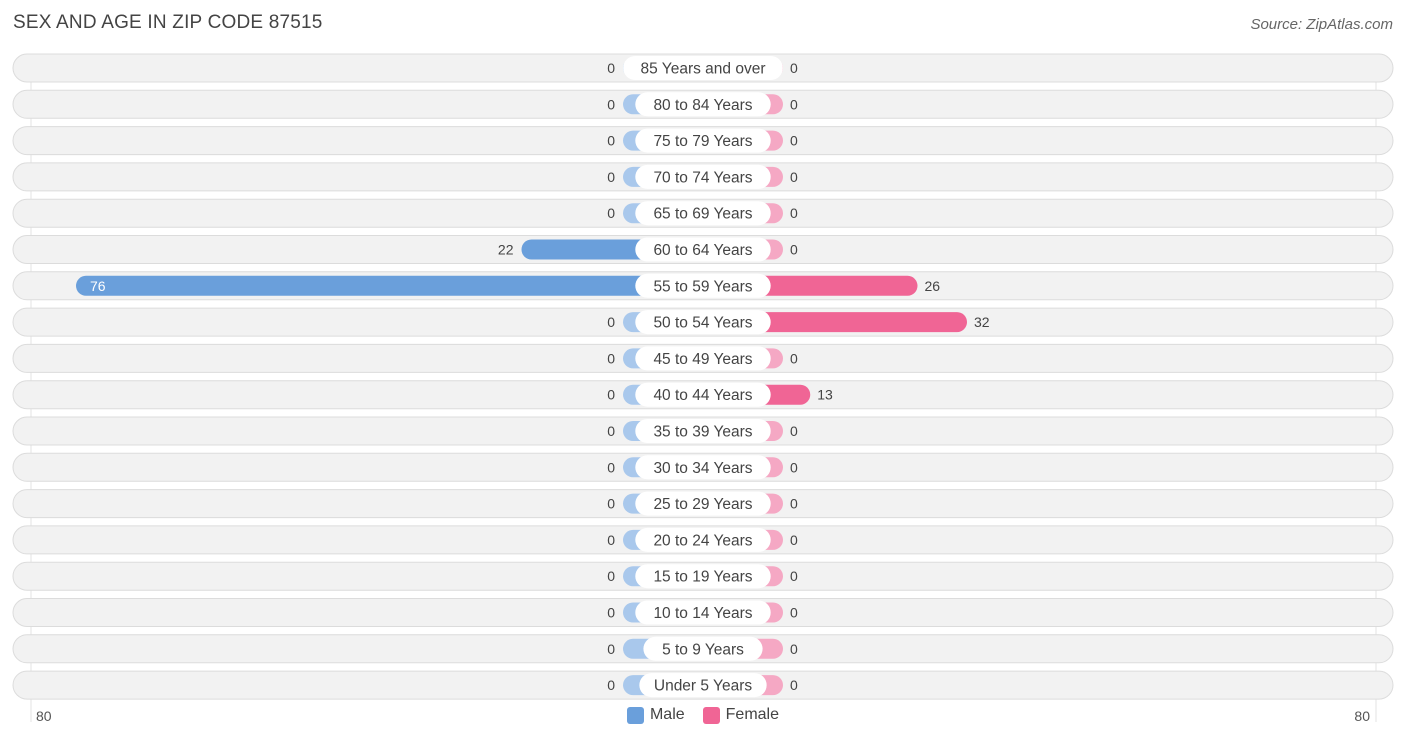 This screenshot has width=1406, height=740. I want to click on female-value-label-35-to-39-years: 0, so click(794, 431).